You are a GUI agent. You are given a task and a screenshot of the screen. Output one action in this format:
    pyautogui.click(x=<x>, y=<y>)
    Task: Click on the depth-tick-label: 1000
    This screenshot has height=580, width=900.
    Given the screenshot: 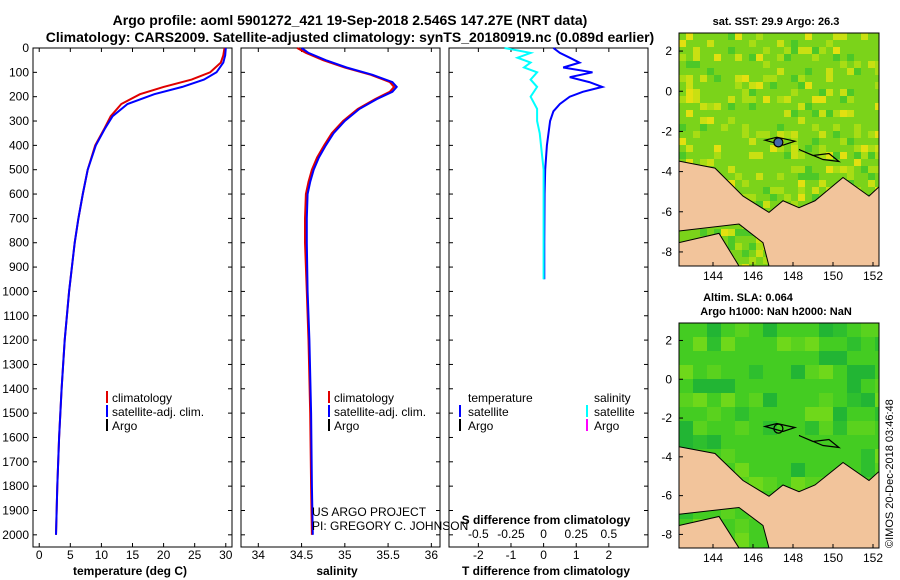 What is the action you would take?
    pyautogui.click(x=15, y=291)
    